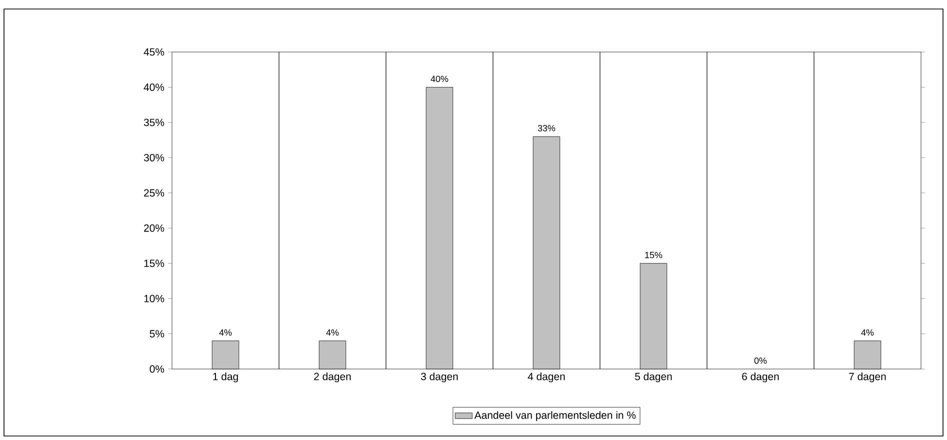 The image size is (947, 440). Describe the element at coordinates (225, 377) in the screenshot. I see `x-tick-label: 1 dag` at that location.